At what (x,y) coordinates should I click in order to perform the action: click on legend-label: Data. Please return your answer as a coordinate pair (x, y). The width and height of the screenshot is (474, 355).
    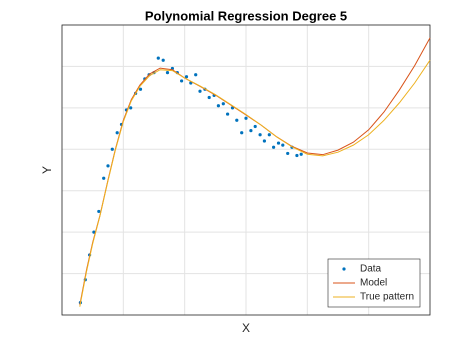
    Looking at the image, I should click on (371, 269).